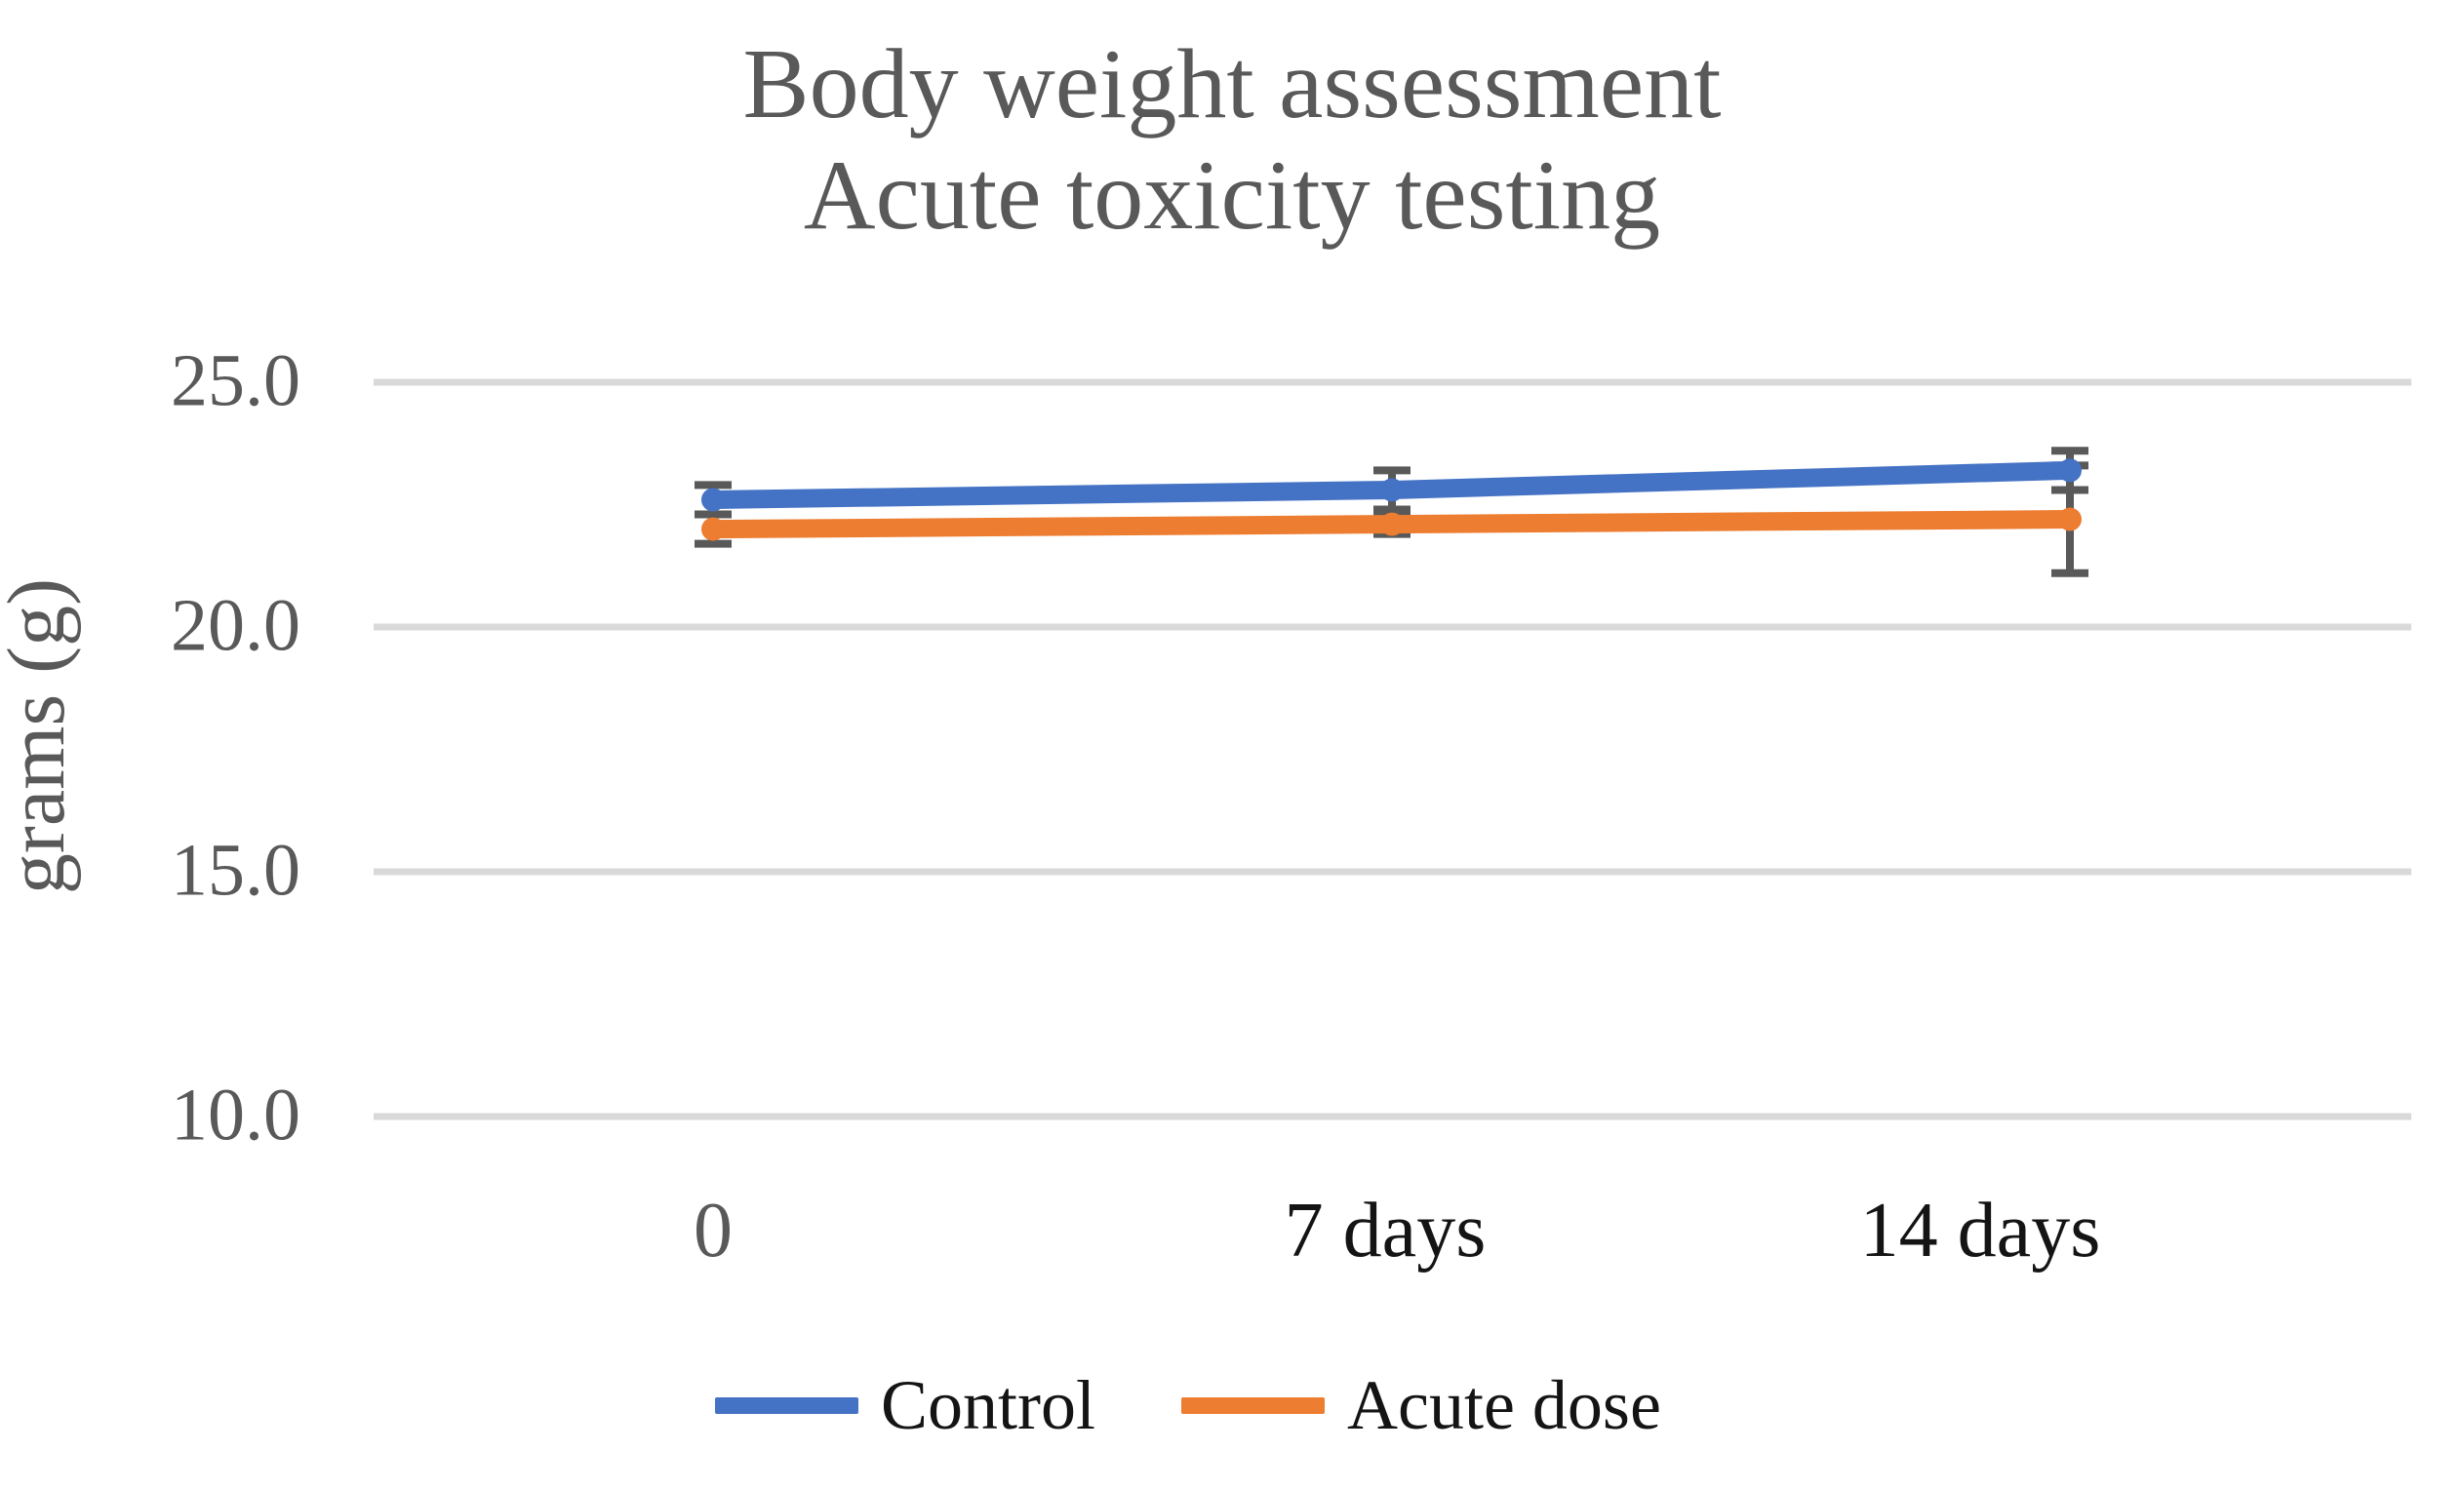 This screenshot has width=2464, height=1490. I want to click on legend-label-acute-dose: Acute dose, so click(1504, 1405).